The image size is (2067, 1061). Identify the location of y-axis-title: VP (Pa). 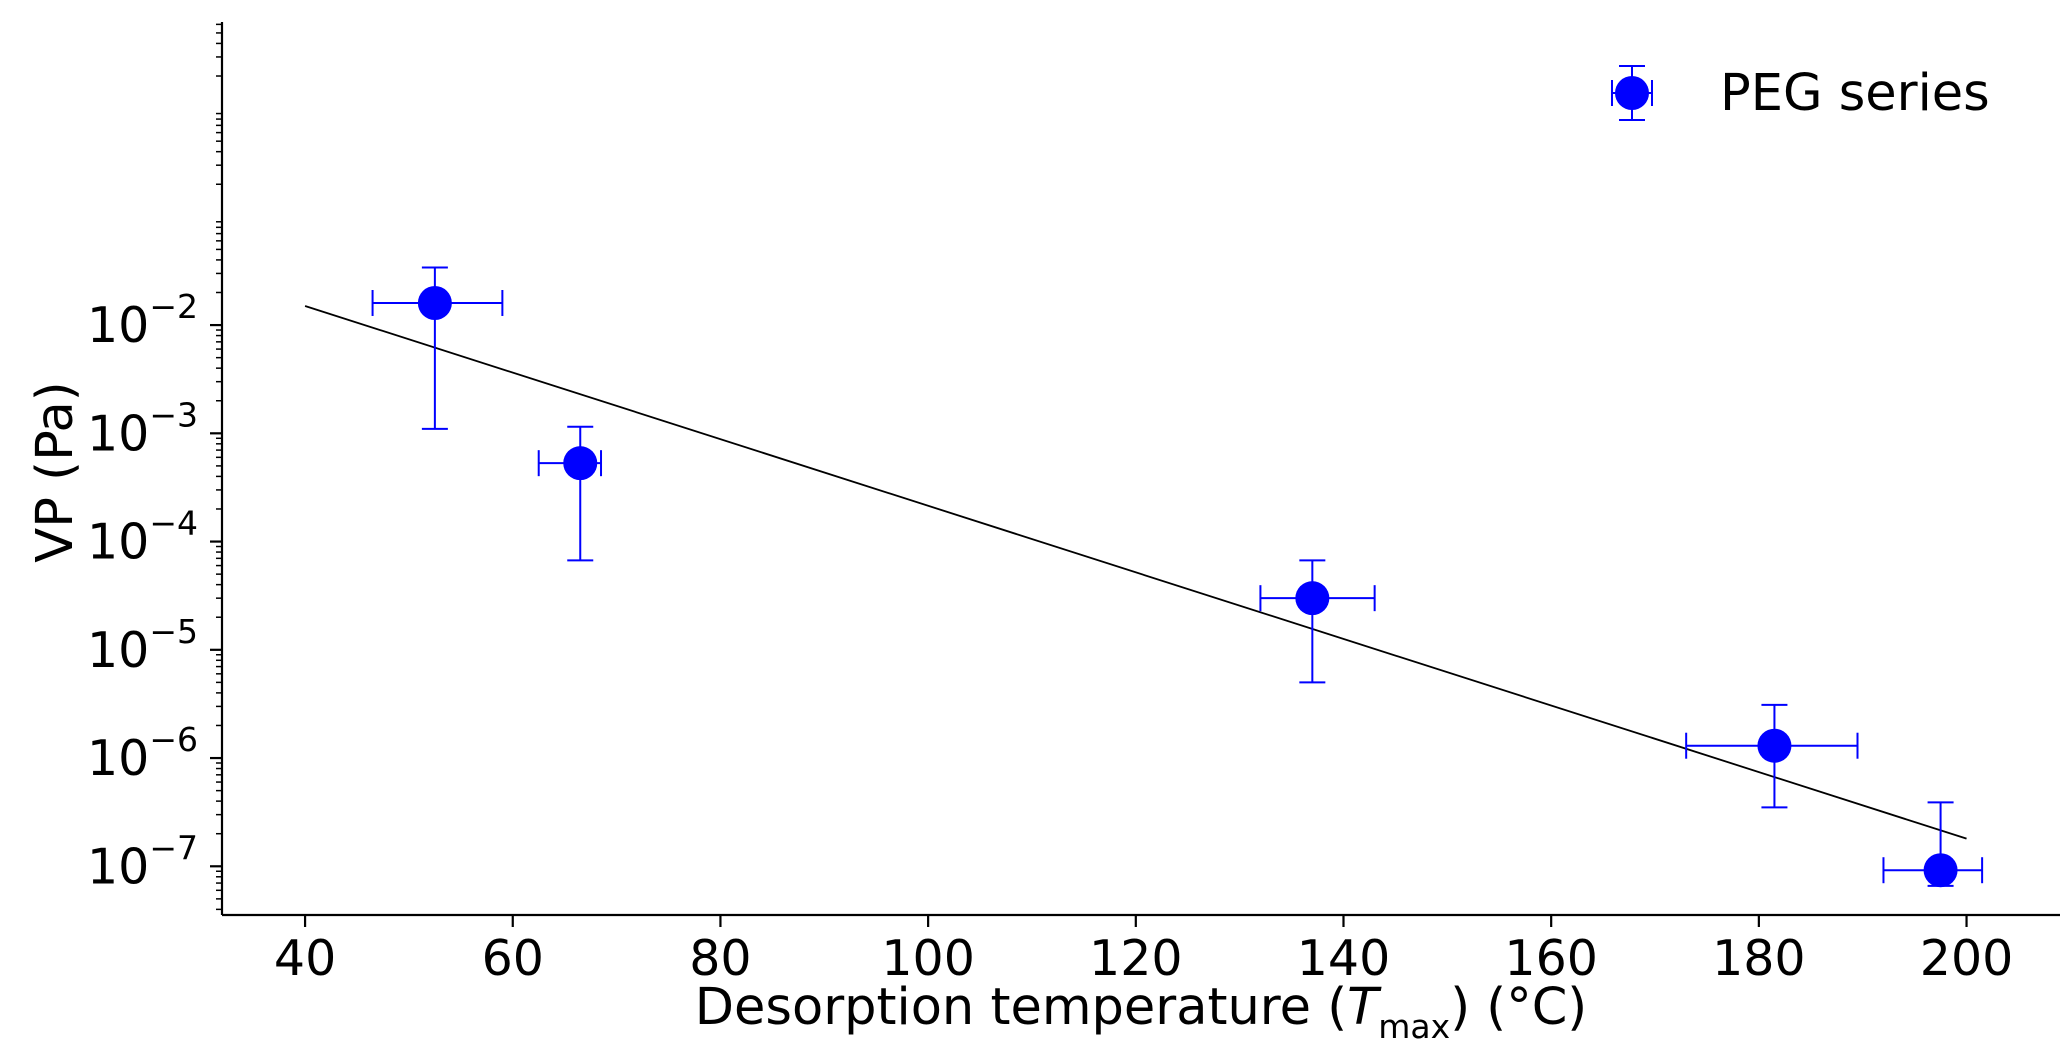
(55, 471).